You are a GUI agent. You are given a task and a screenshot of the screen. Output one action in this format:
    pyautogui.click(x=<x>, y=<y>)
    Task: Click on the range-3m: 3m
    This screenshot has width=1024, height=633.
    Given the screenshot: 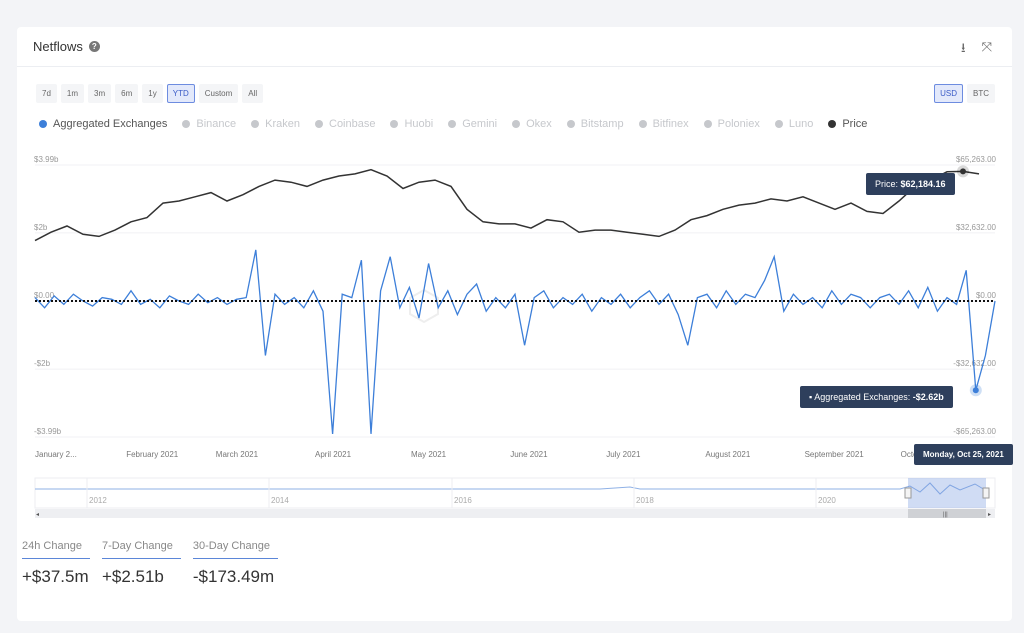 What is the action you would take?
    pyautogui.click(x=100, y=93)
    